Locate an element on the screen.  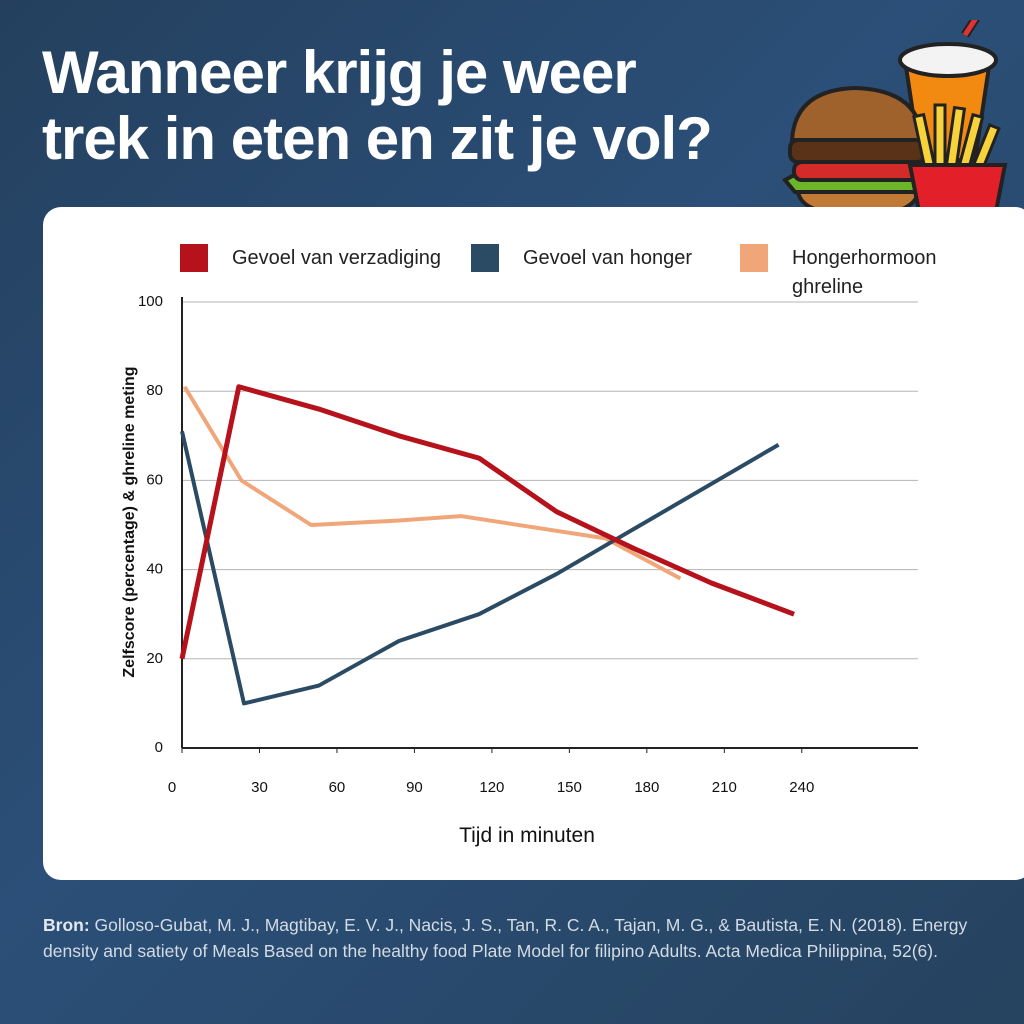
x-tick-label: 150 is located at coordinates (569, 787).